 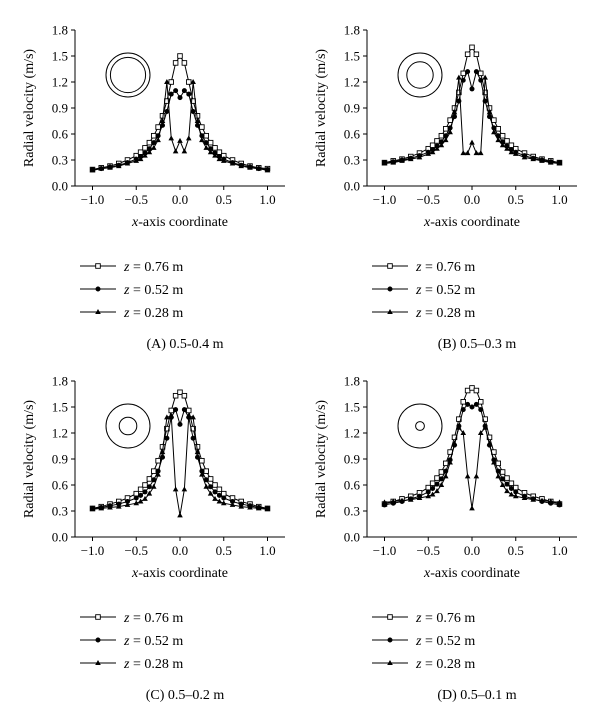 I want to click on series-square, so click(x=180, y=113).